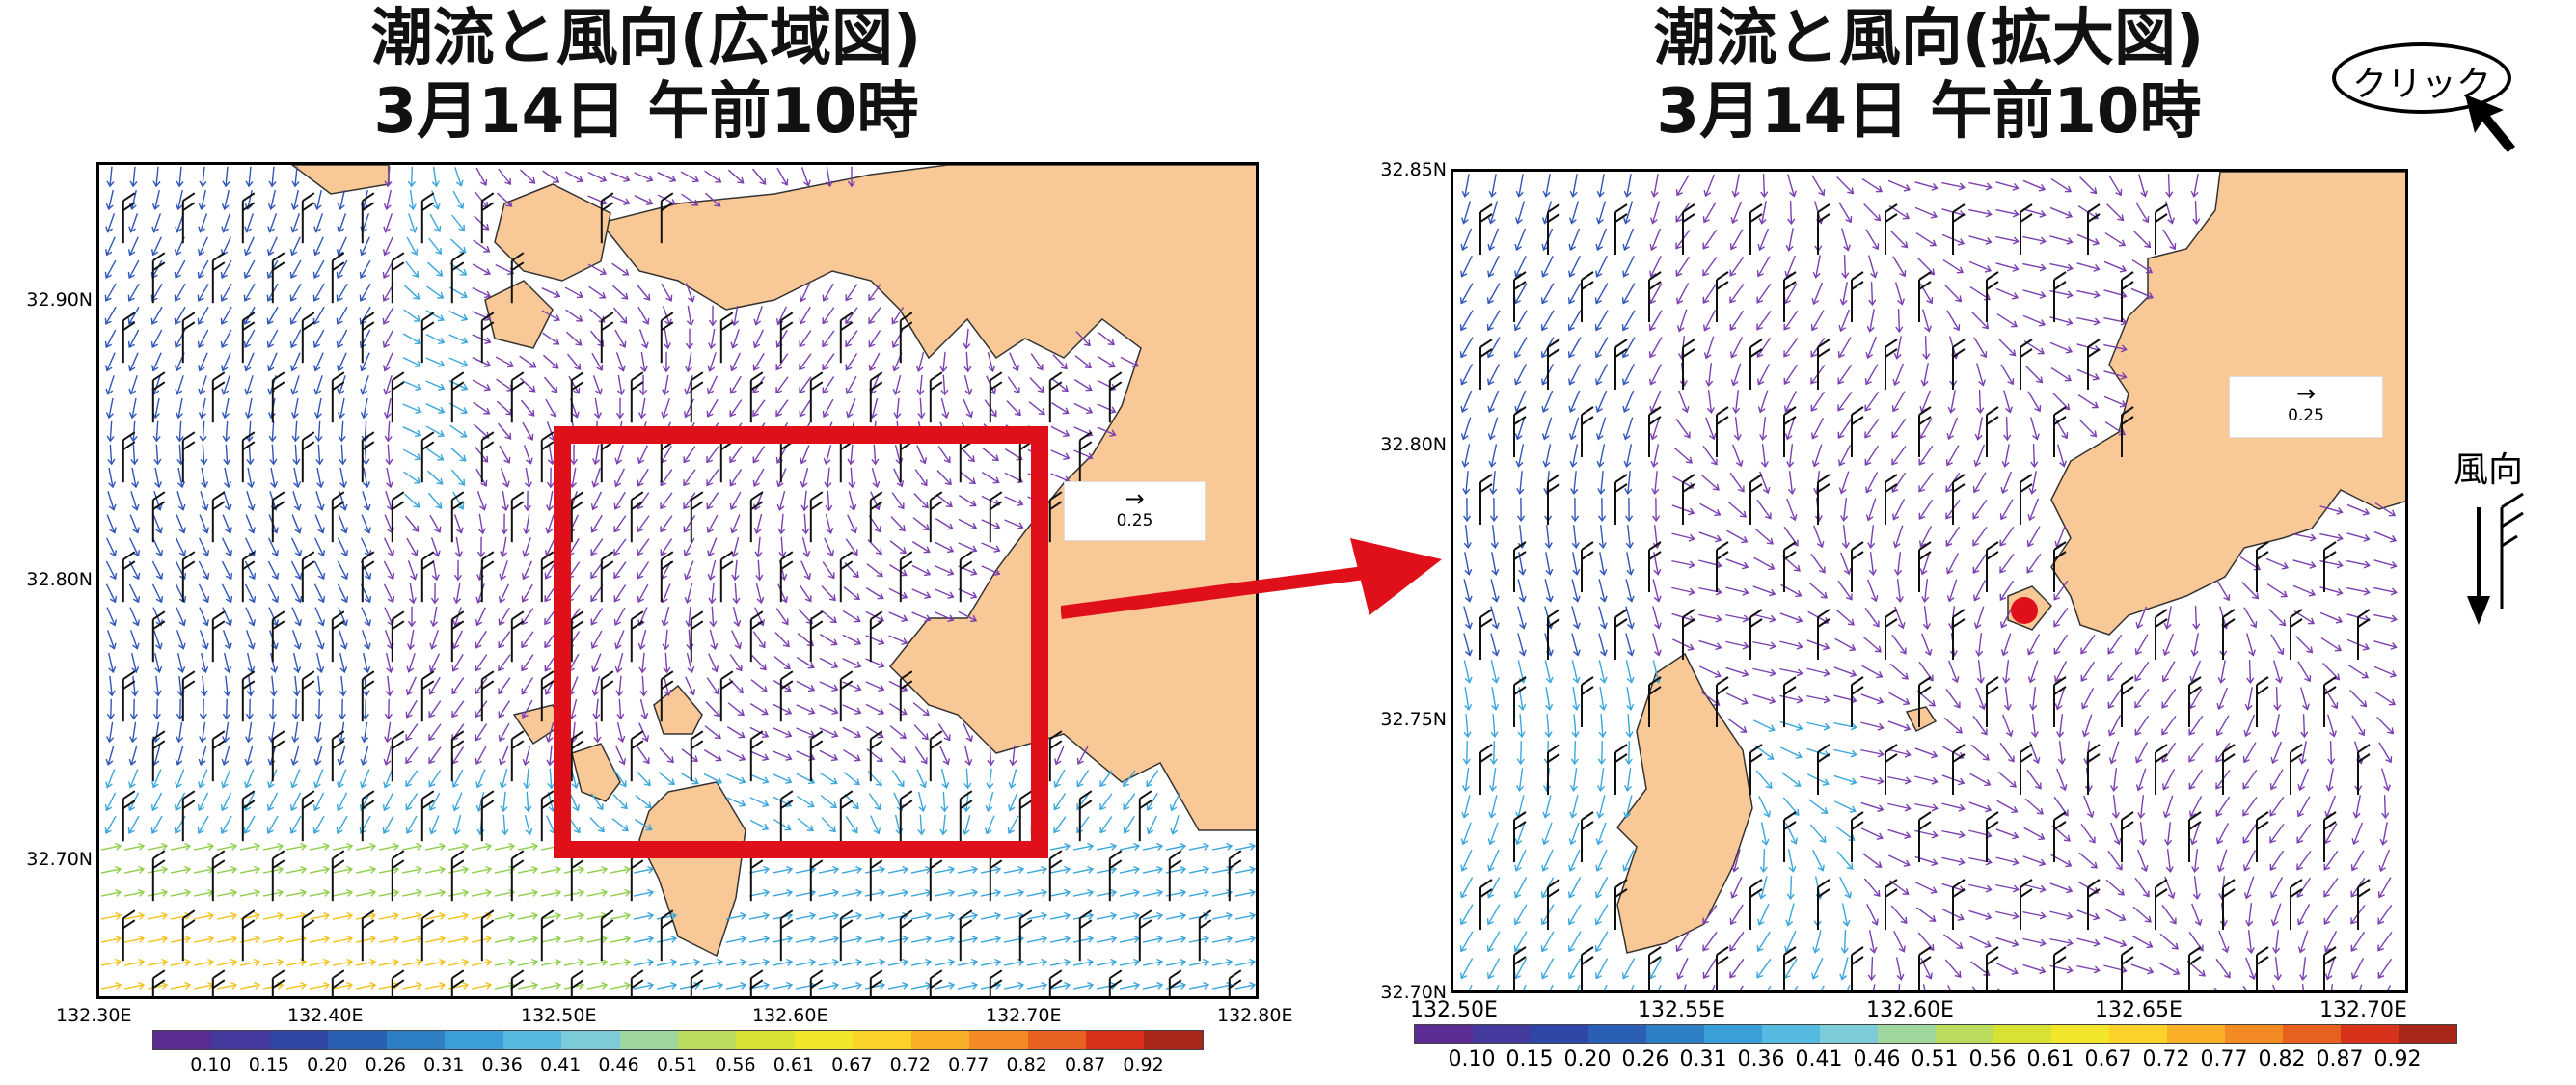 This screenshot has height=1085, width=2576. Describe the element at coordinates (59, 580) in the screenshot. I see `left-ytick: 32.80N` at that location.